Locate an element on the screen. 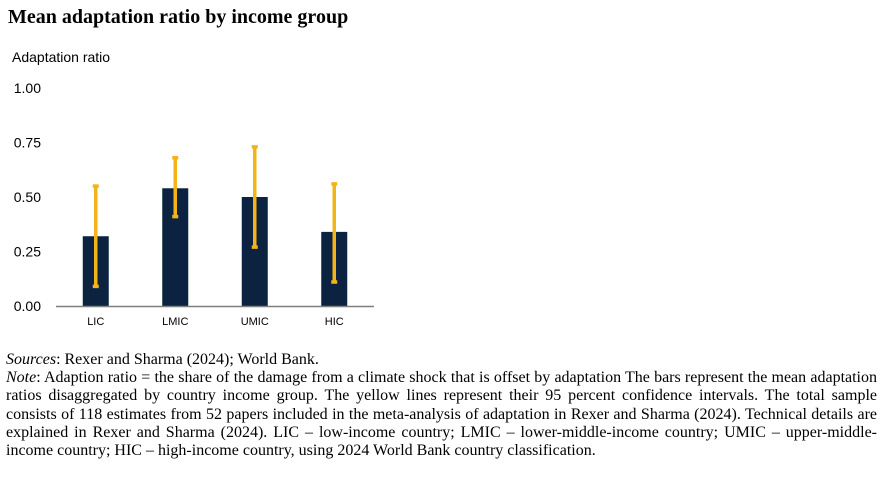 This screenshot has width=881, height=503. sources-label: Sources is located at coordinates (31, 359).